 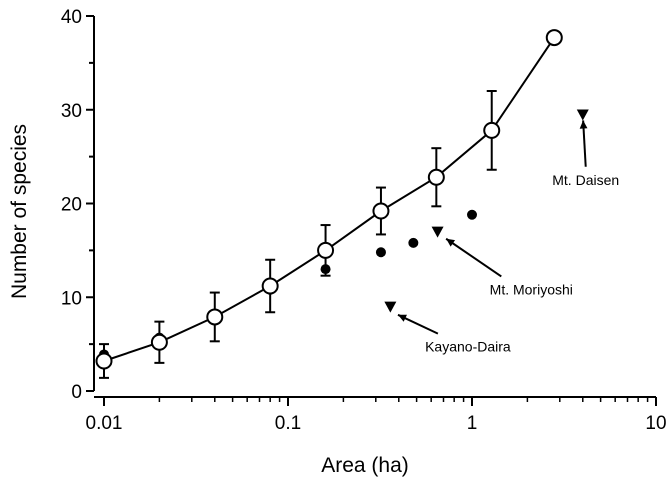 I want to click on y-tick-label: 10, so click(x=71, y=298).